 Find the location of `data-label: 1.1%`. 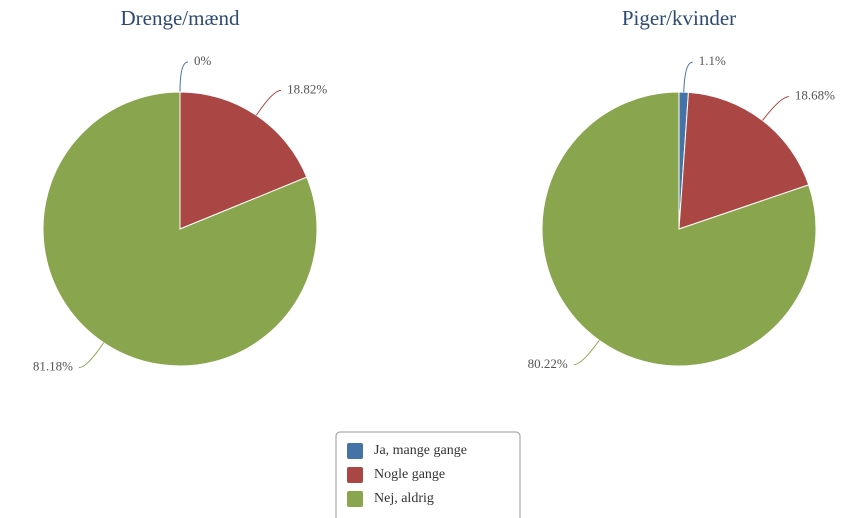

data-label: 1.1% is located at coordinates (712, 60).